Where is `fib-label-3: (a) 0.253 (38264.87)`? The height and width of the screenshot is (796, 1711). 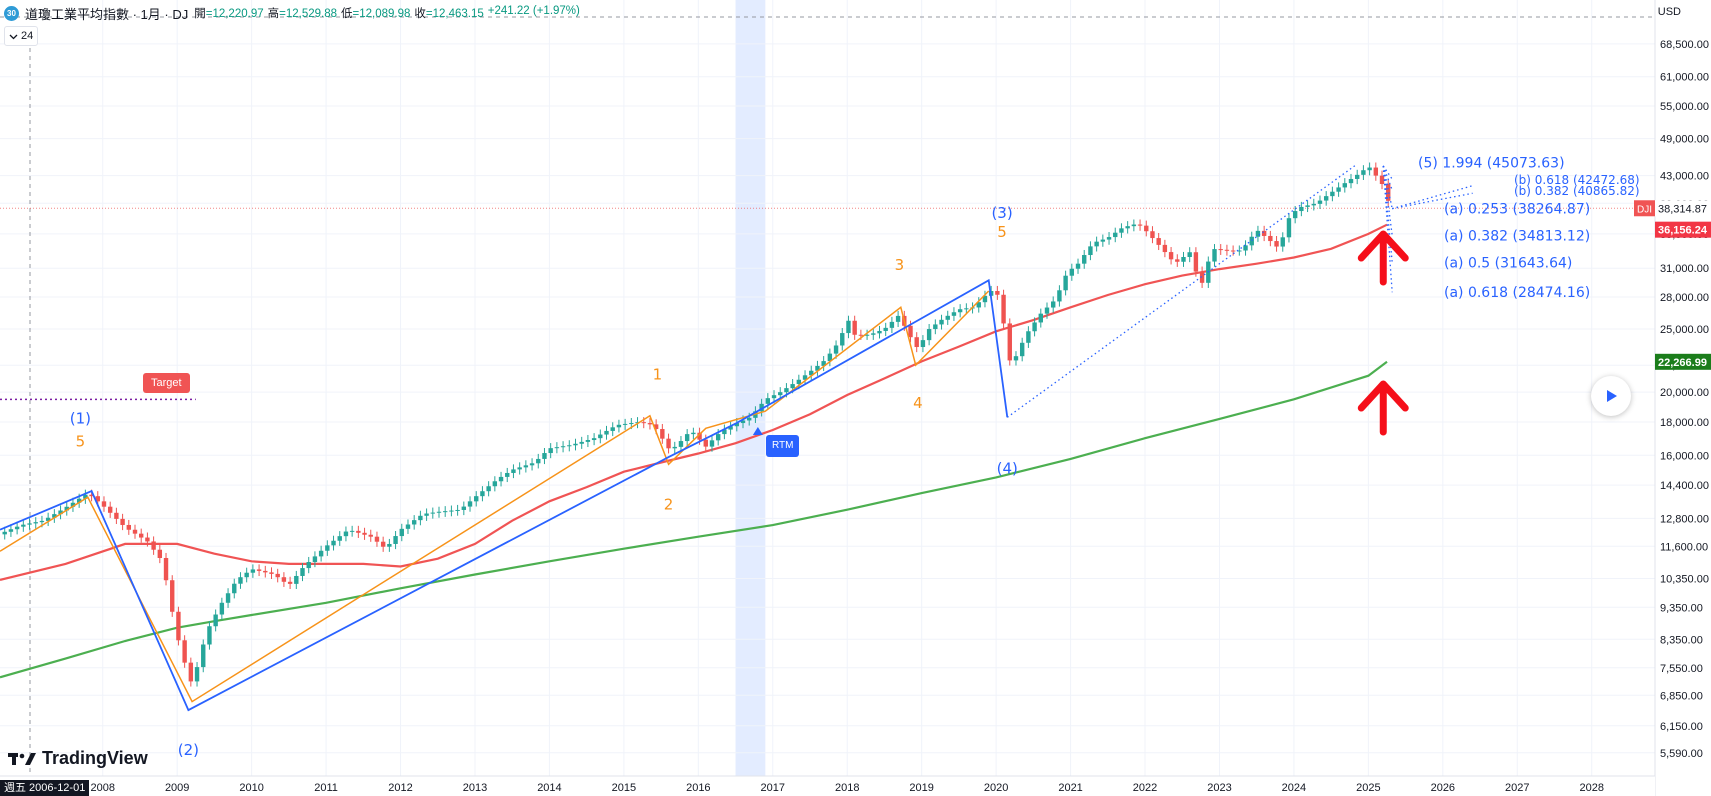
fib-label-3: (a) 0.253 (38264.87) is located at coordinates (1517, 210).